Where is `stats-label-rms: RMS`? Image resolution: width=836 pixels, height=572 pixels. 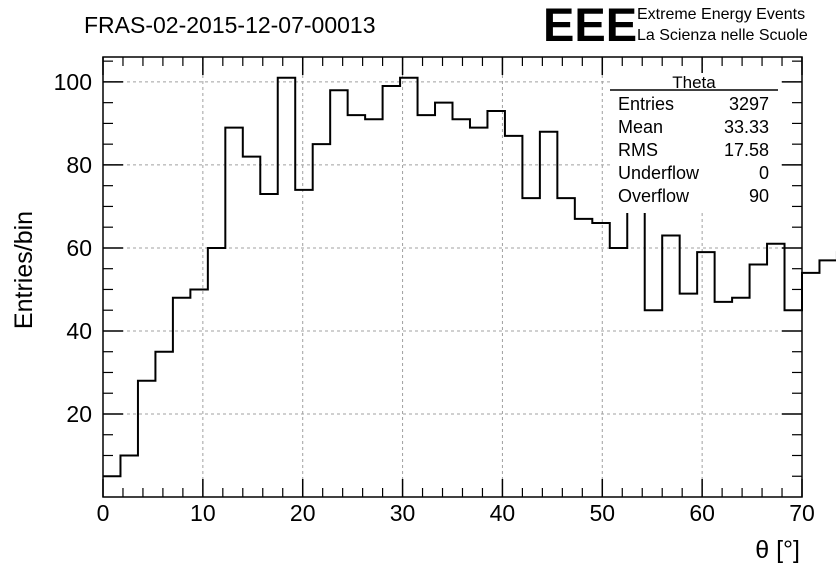 stats-label-rms: RMS is located at coordinates (638, 150).